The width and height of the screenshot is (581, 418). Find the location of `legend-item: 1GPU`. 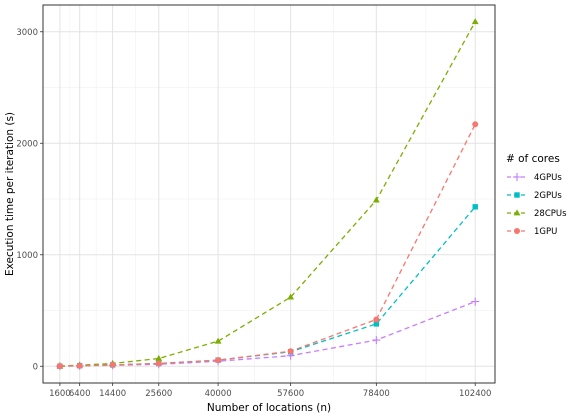

legend-item: 1GPU is located at coordinates (532, 232).